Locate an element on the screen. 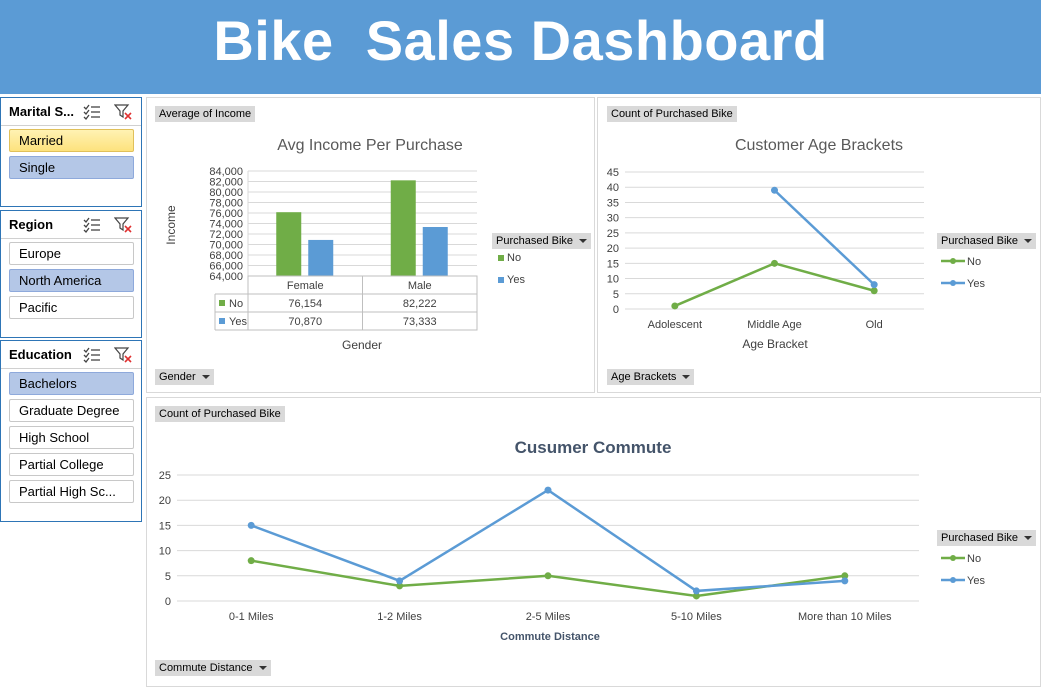 The image size is (1041, 689). chart-title: Avg Income Per Purchase is located at coordinates (370, 145).